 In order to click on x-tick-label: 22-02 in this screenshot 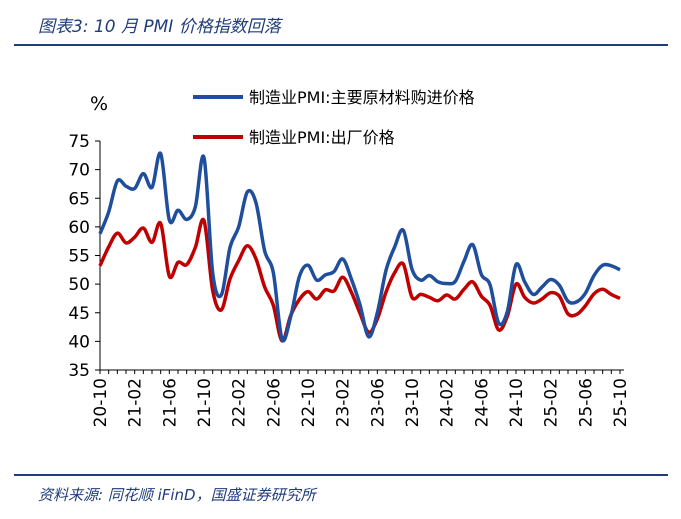, I will do `click(240, 402)`.